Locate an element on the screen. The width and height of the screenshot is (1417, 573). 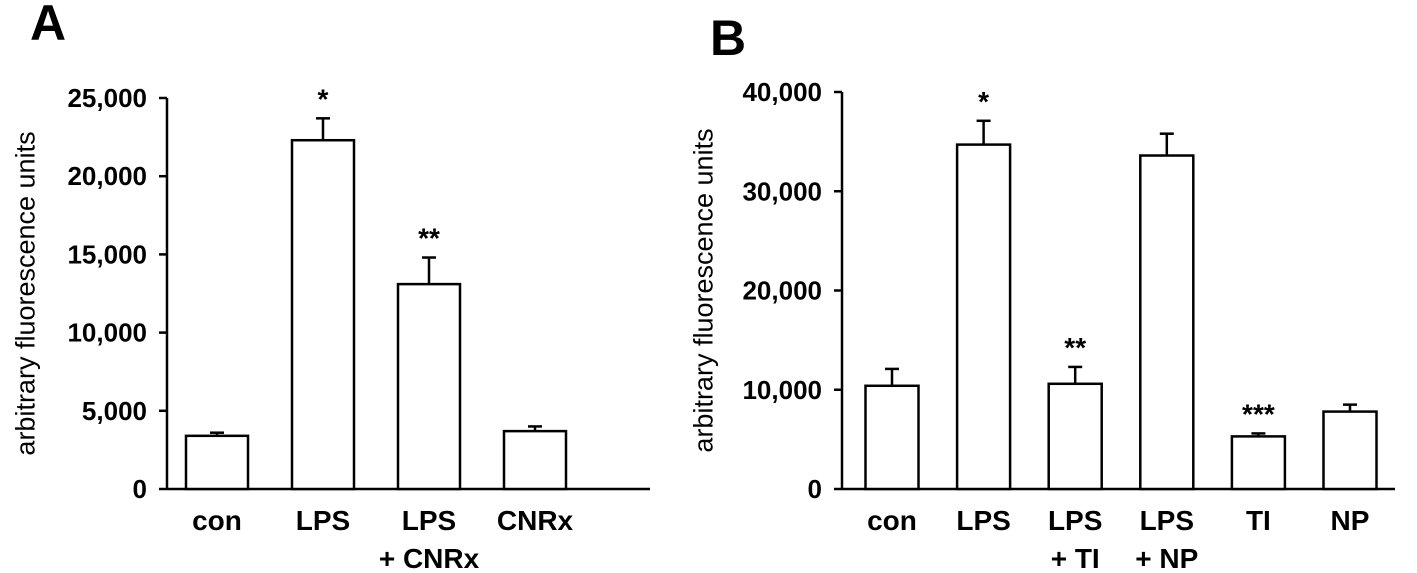
y-tick-label: 25,000 is located at coordinates (107, 98).